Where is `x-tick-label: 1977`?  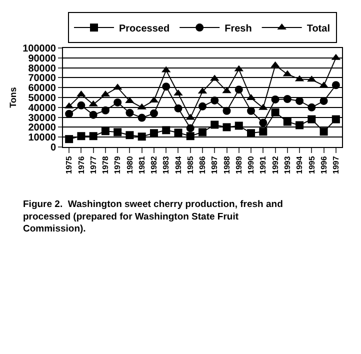 x-tick-label: 1977 is located at coordinates (93, 165).